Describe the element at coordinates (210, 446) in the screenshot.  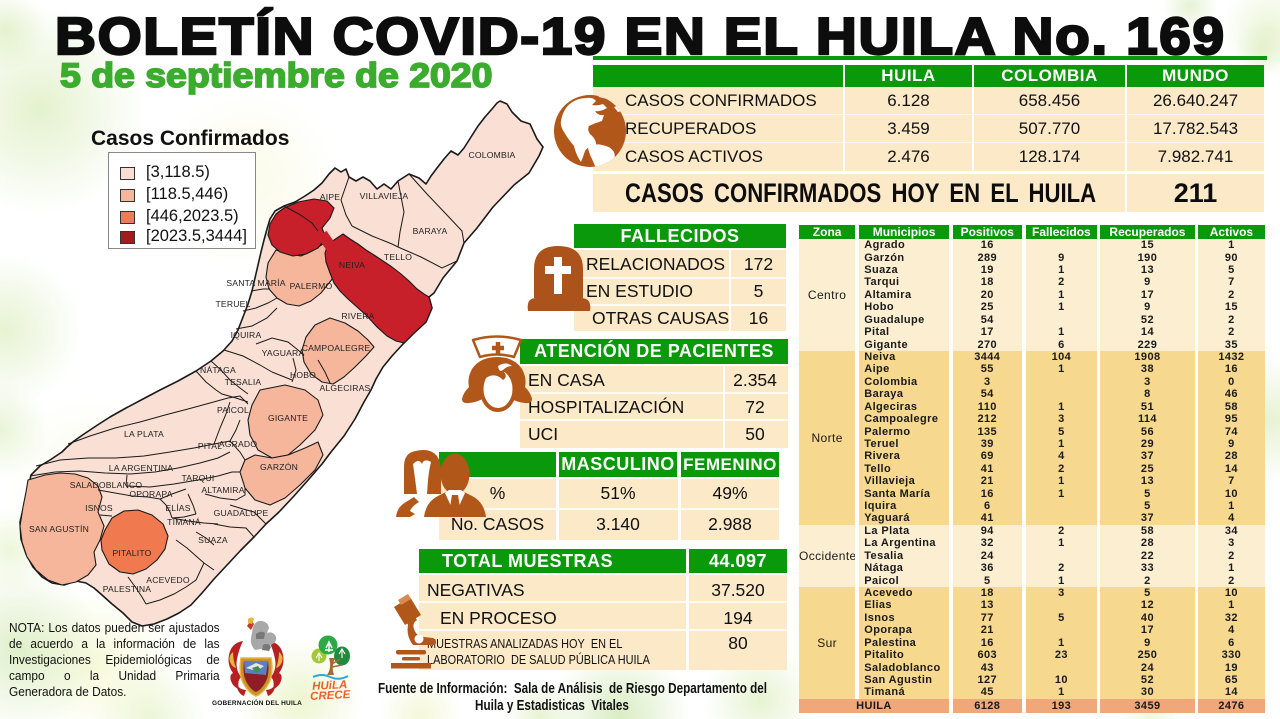
I see `svg-text: PITAL` at that location.